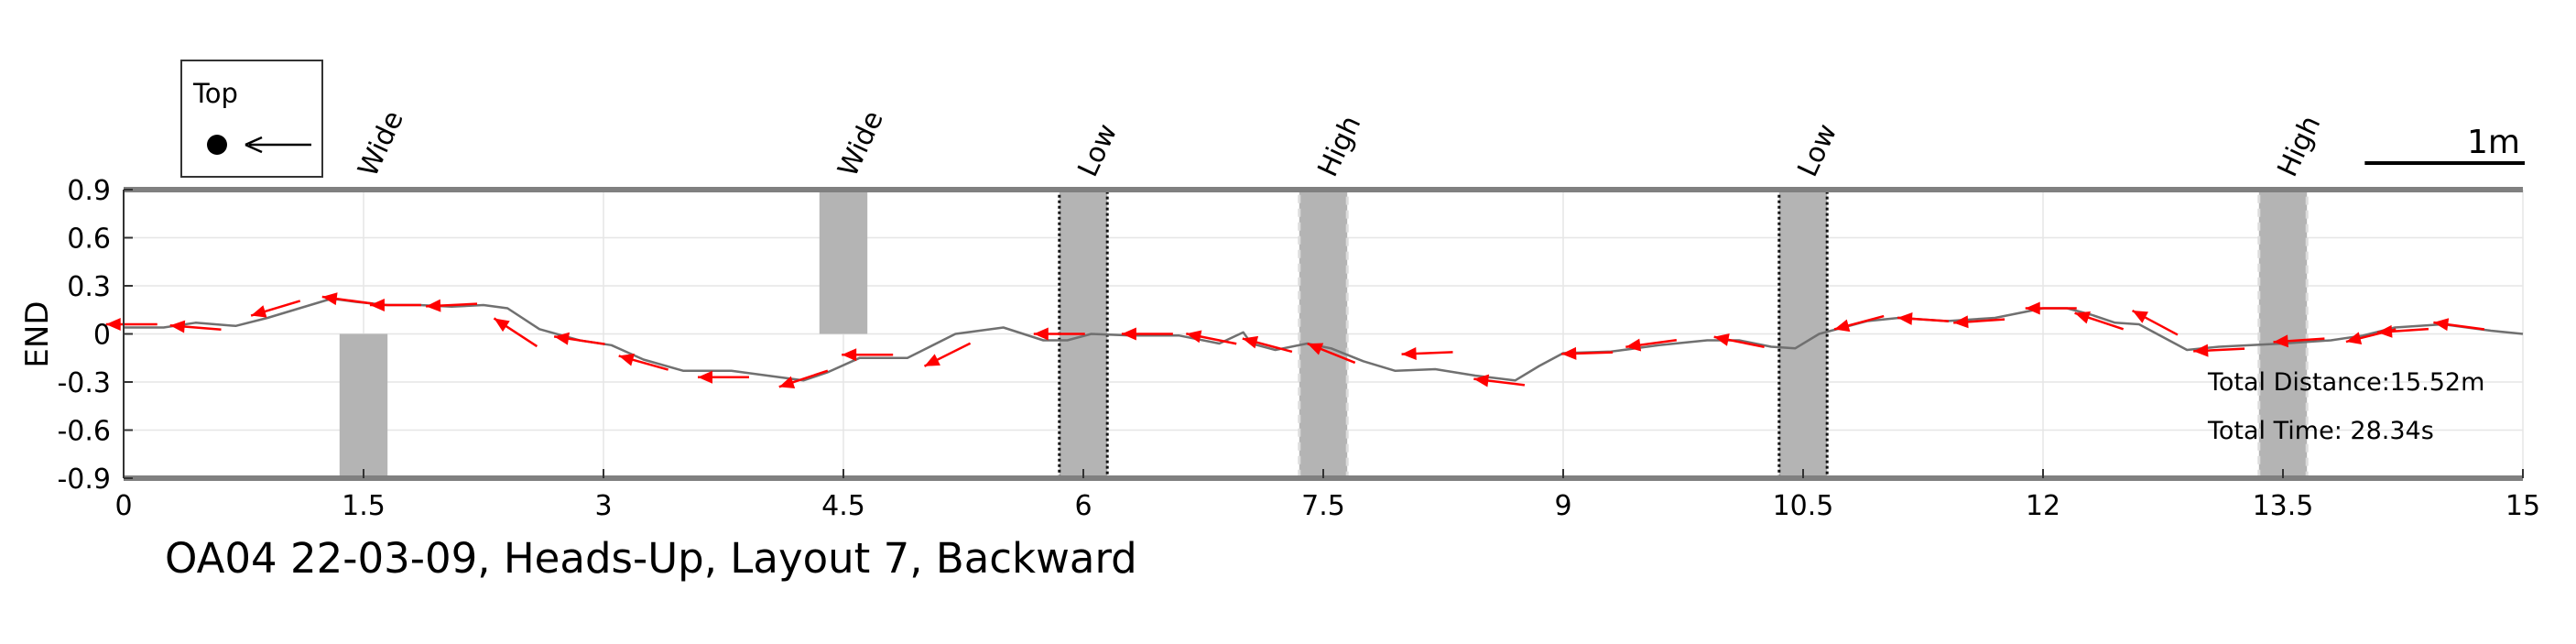 The image size is (2576, 644). Describe the element at coordinates (84, 383) in the screenshot. I see `y-tick-label: -0.3` at that location.